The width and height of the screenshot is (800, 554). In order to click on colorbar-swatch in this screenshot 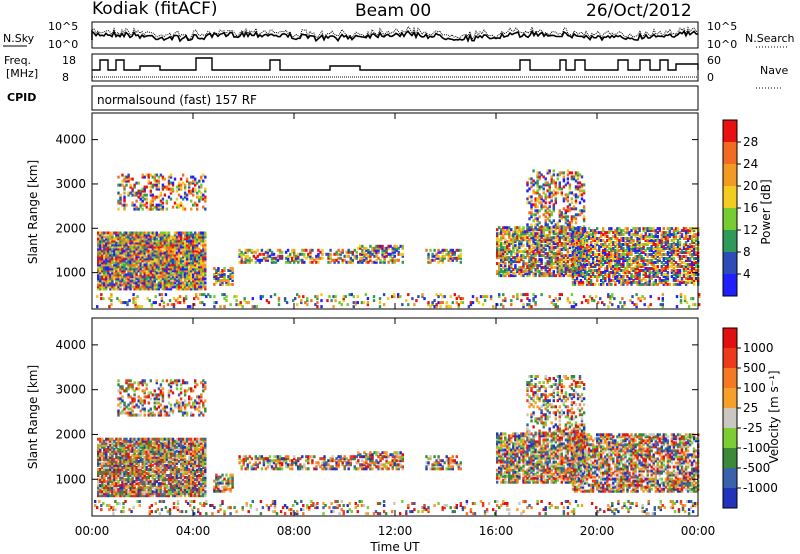, I will do `click(730, 219)`.